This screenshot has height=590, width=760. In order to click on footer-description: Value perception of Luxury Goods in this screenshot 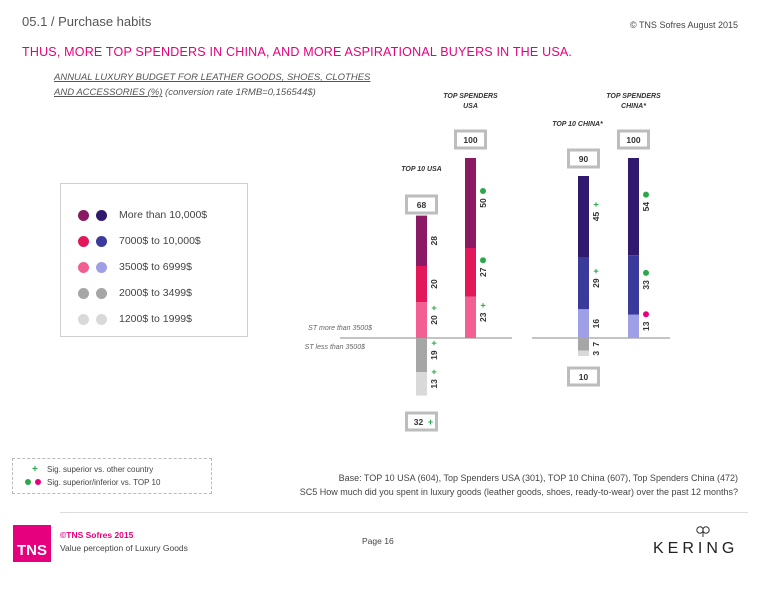, I will do `click(124, 548)`.